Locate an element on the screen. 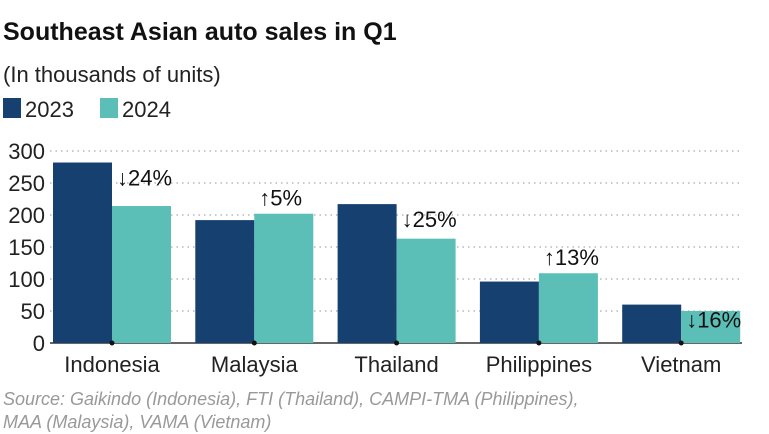 The width and height of the screenshot is (769, 434). bar-2024-vietnam is located at coordinates (711, 327).